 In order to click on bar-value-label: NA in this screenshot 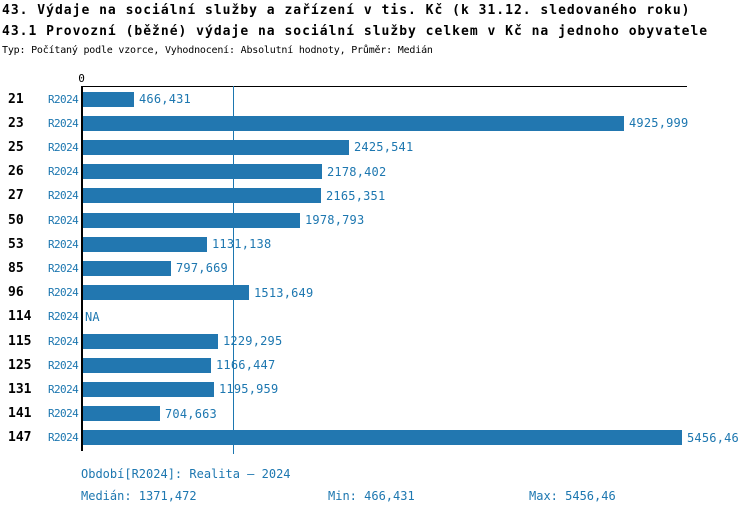, I will do `click(92, 316)`.